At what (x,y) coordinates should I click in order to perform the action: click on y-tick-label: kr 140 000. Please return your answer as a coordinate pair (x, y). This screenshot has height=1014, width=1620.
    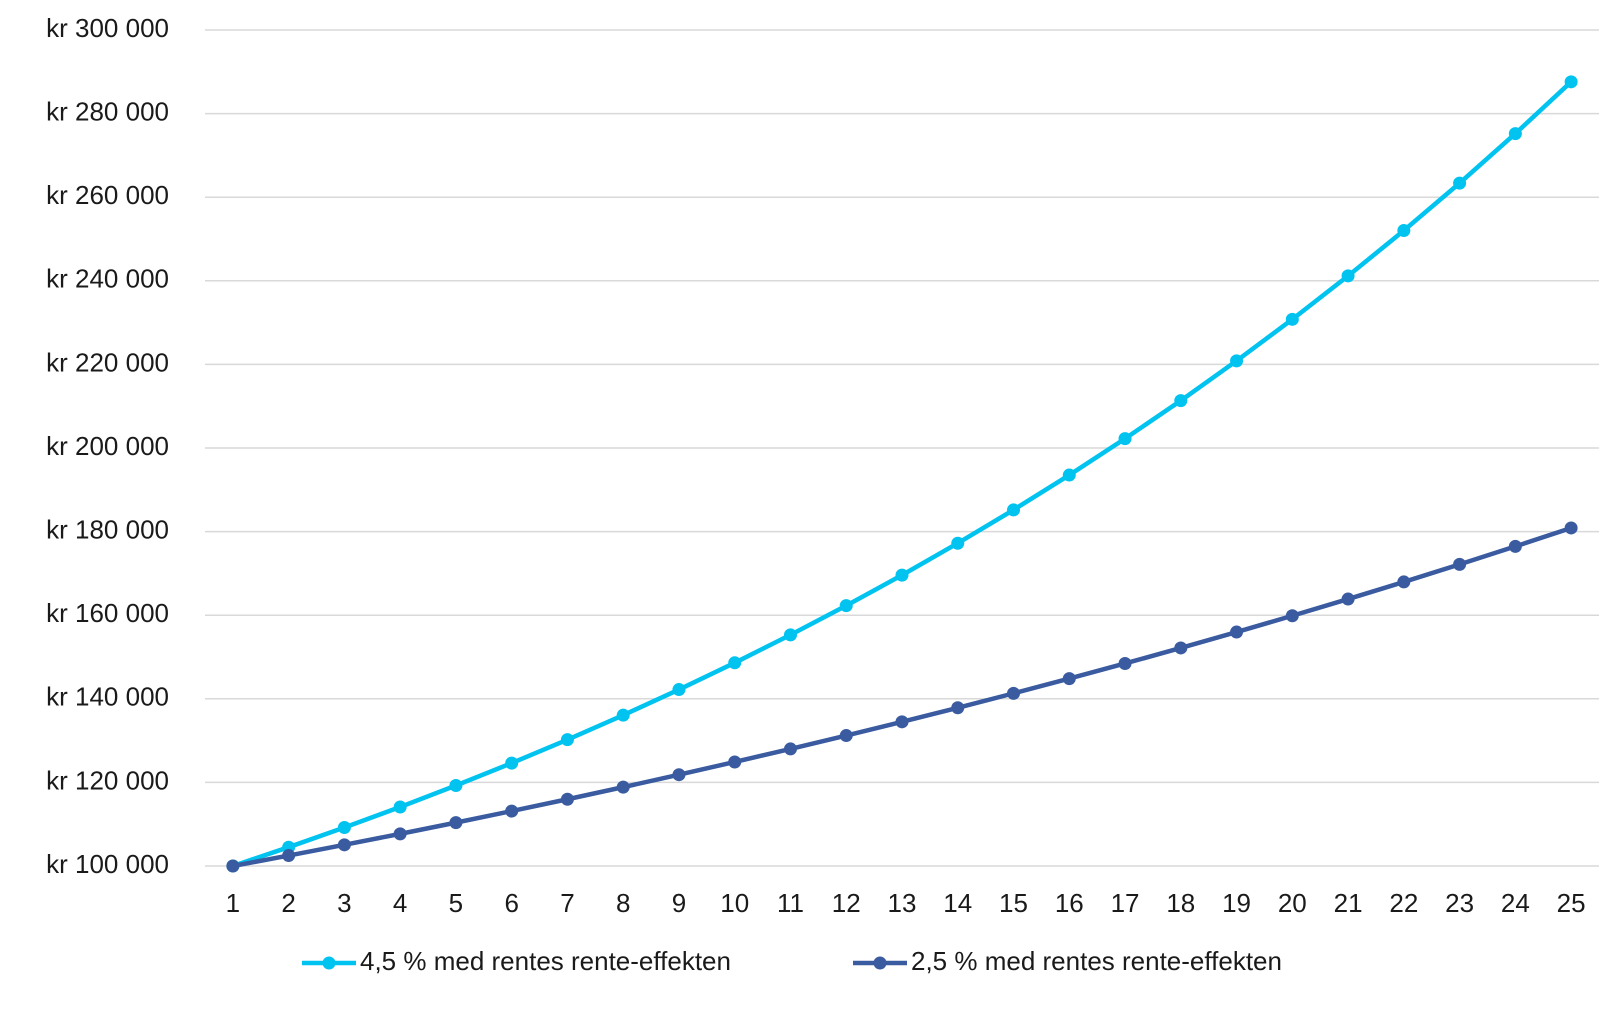
    Looking at the image, I should click on (107, 697).